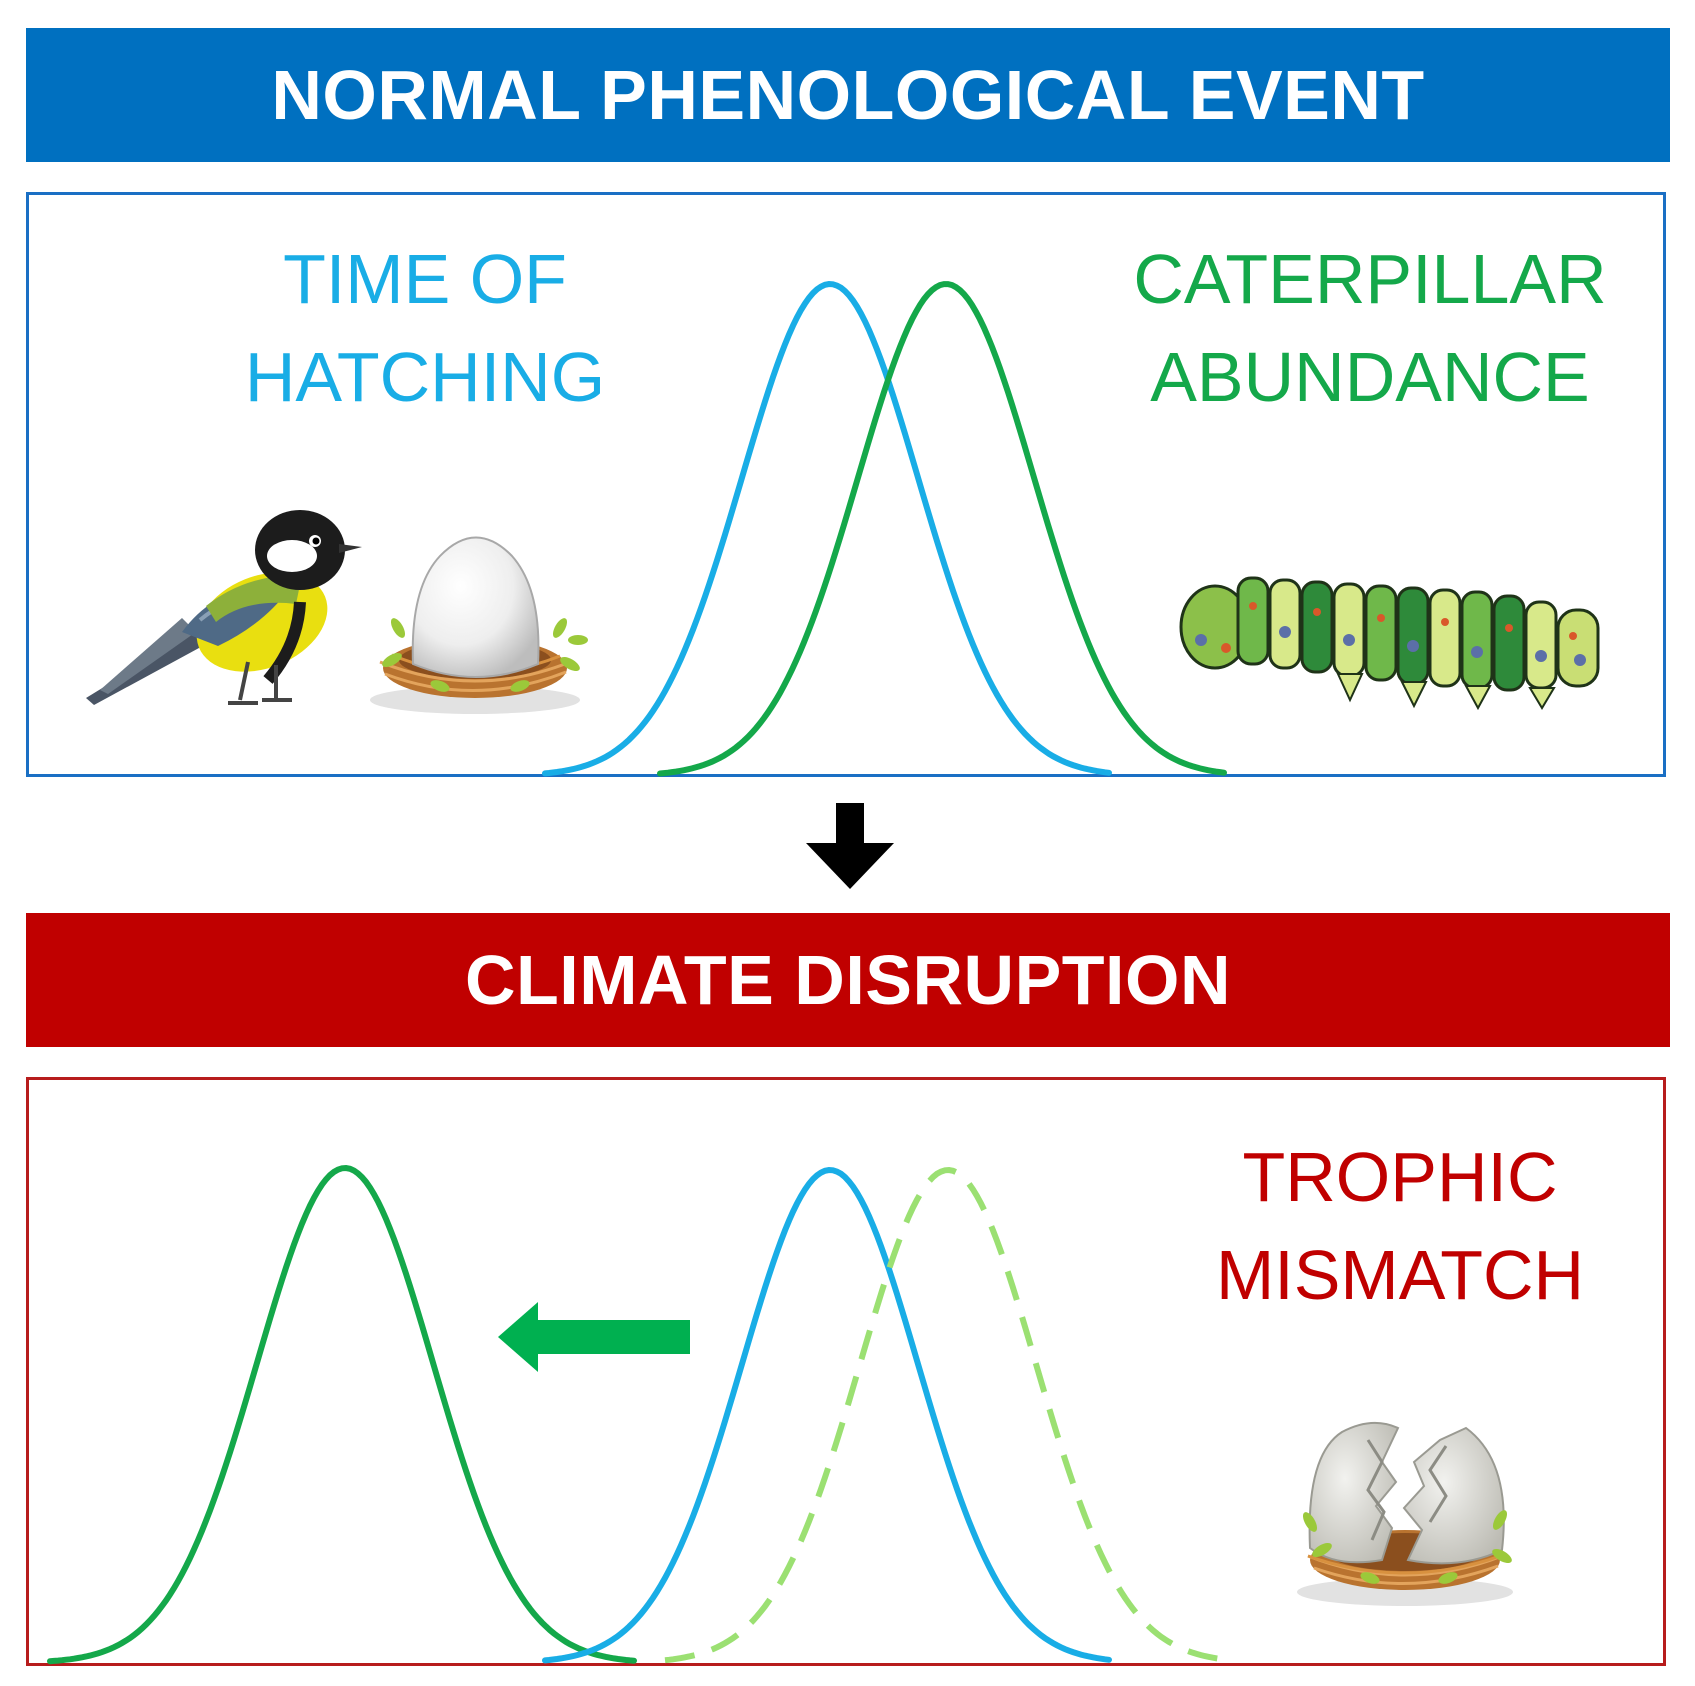 The image size is (1695, 1686). What do you see at coordinates (594, 1337) in the screenshot?
I see `shift-left-arrow-icon` at bounding box center [594, 1337].